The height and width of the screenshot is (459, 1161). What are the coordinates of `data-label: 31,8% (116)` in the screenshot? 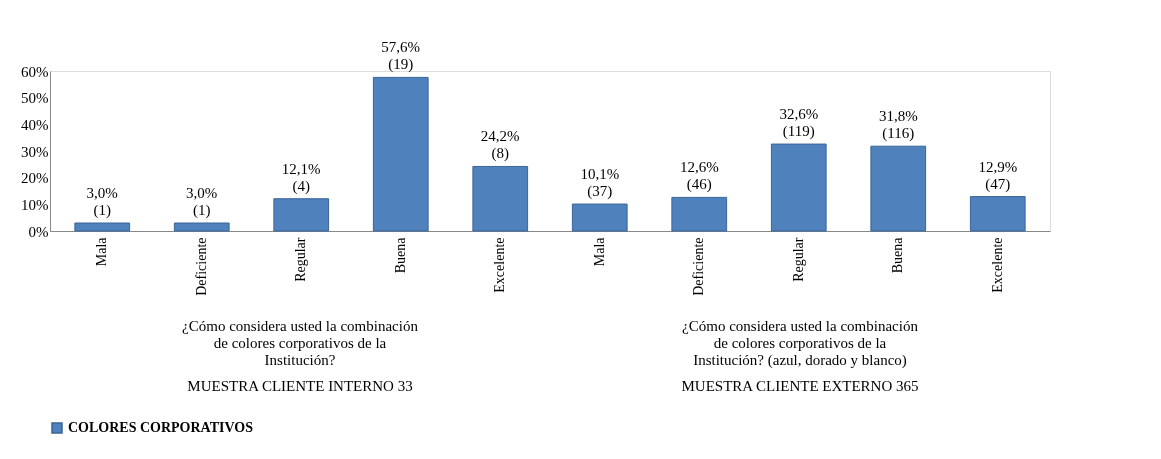 It's located at (898, 125).